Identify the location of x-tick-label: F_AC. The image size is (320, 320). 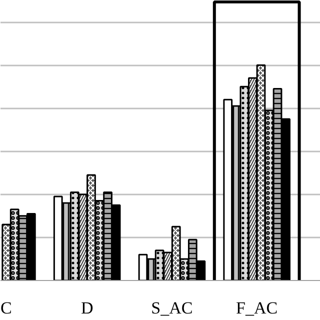
(257, 308).